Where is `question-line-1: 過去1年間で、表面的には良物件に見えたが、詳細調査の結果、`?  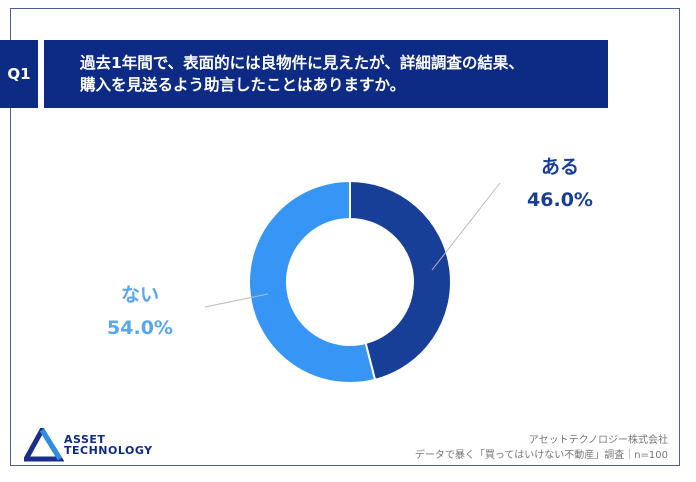 question-line-1: 過去1年間で、表面的には良物件に見えたが、詳細調査の結果、 is located at coordinates (302, 63).